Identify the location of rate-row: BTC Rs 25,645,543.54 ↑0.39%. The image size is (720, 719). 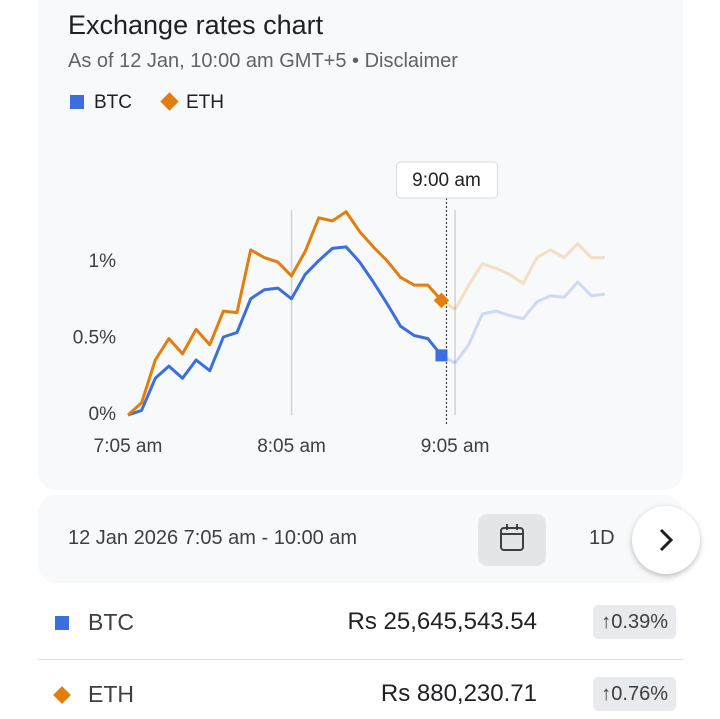
(360, 623).